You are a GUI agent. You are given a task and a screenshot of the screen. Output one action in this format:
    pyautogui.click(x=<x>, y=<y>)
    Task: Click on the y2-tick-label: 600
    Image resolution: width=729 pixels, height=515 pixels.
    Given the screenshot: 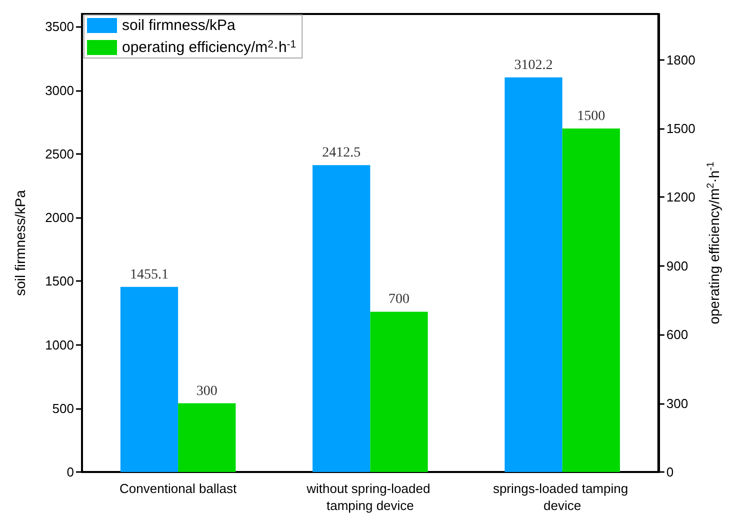 What is the action you would take?
    pyautogui.click(x=677, y=334)
    